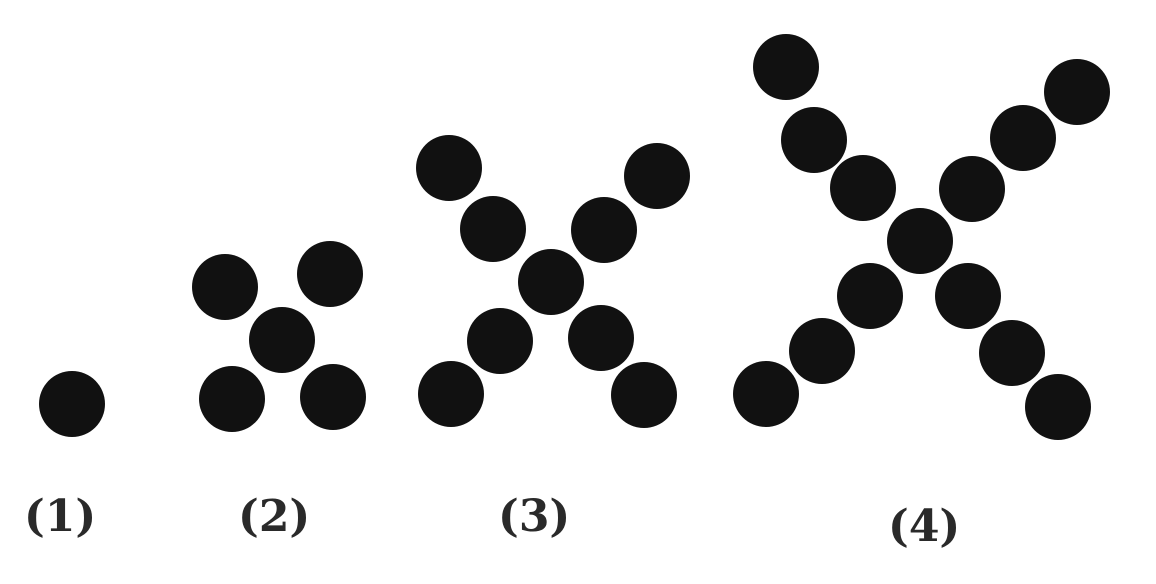  I want to click on figure-2-dots, so click(279, 336).